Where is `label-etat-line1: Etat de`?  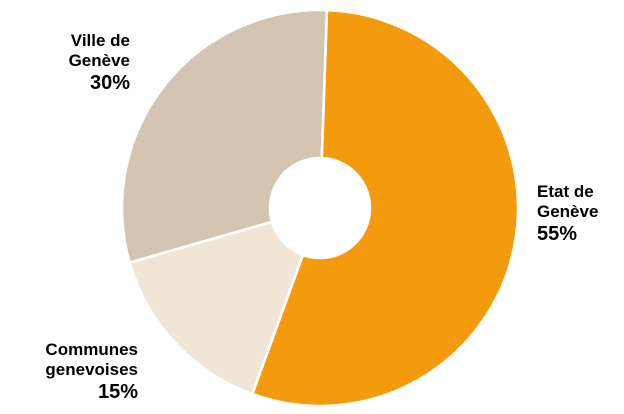
label-etat-line1: Etat de is located at coordinates (565, 191).